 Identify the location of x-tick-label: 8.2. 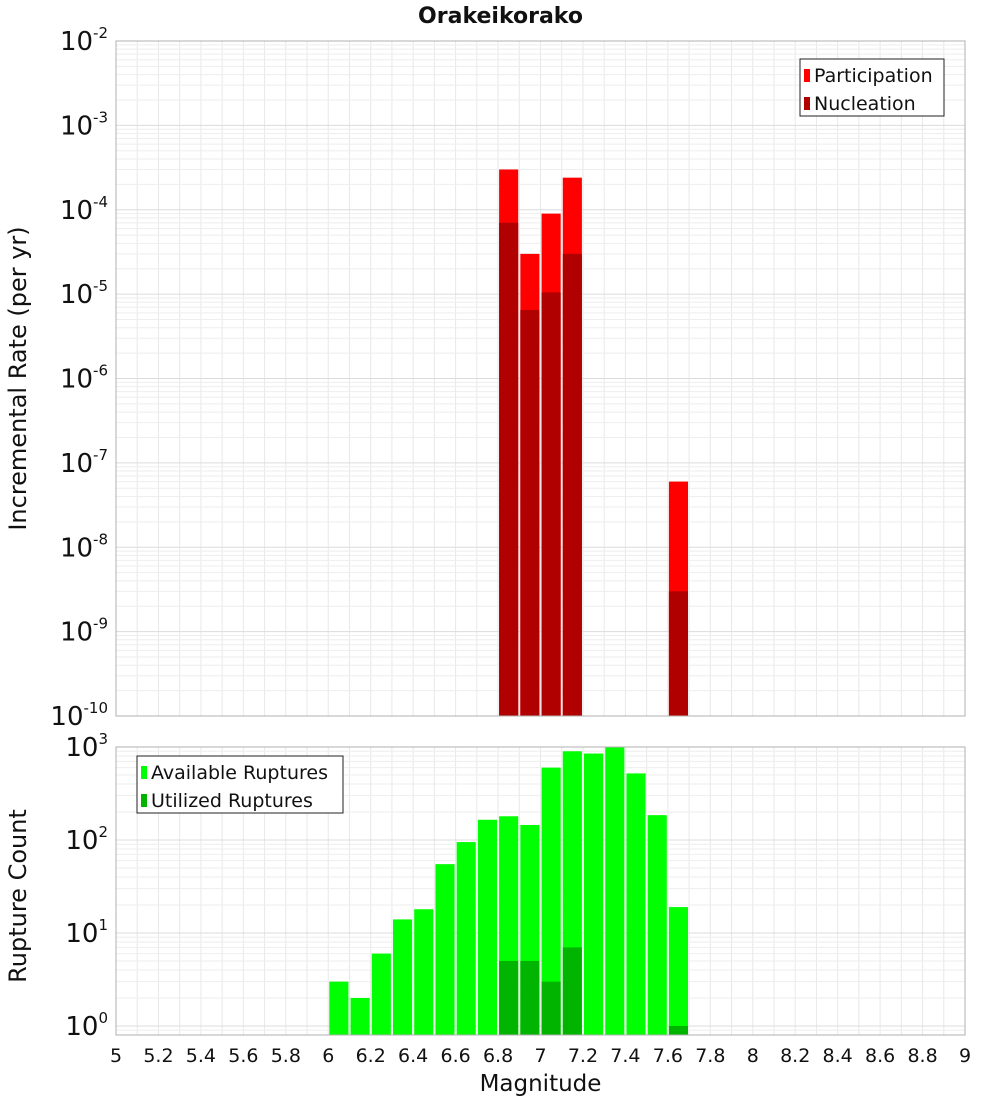
(795, 1056).